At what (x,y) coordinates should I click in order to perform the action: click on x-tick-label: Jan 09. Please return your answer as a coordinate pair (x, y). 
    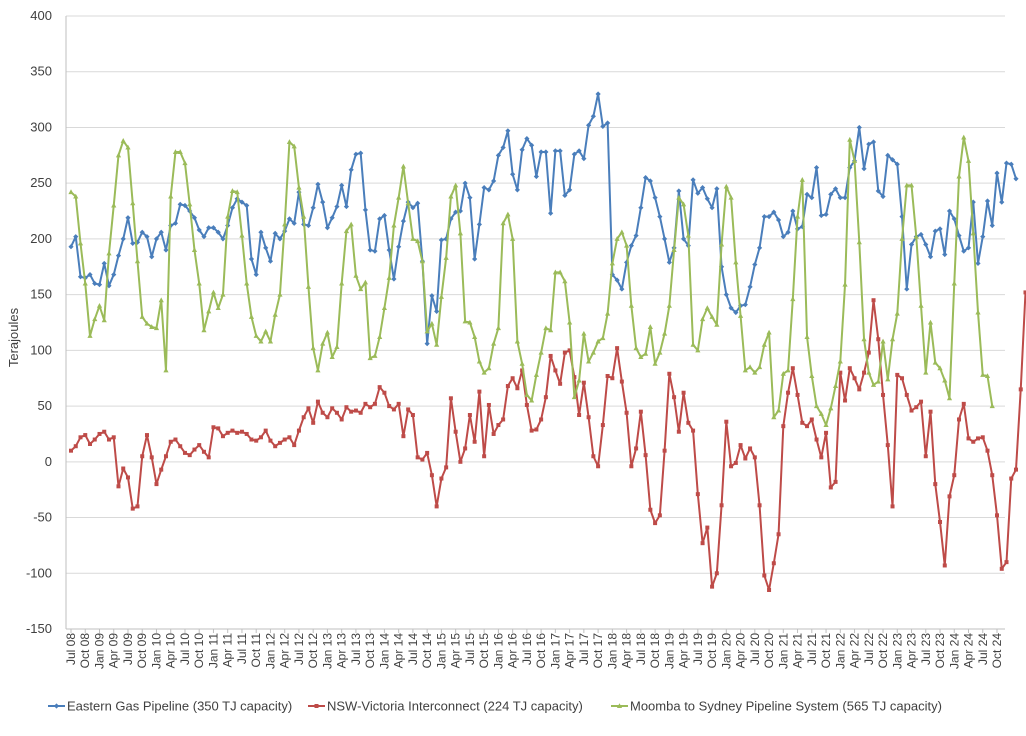
    Looking at the image, I should click on (99, 651).